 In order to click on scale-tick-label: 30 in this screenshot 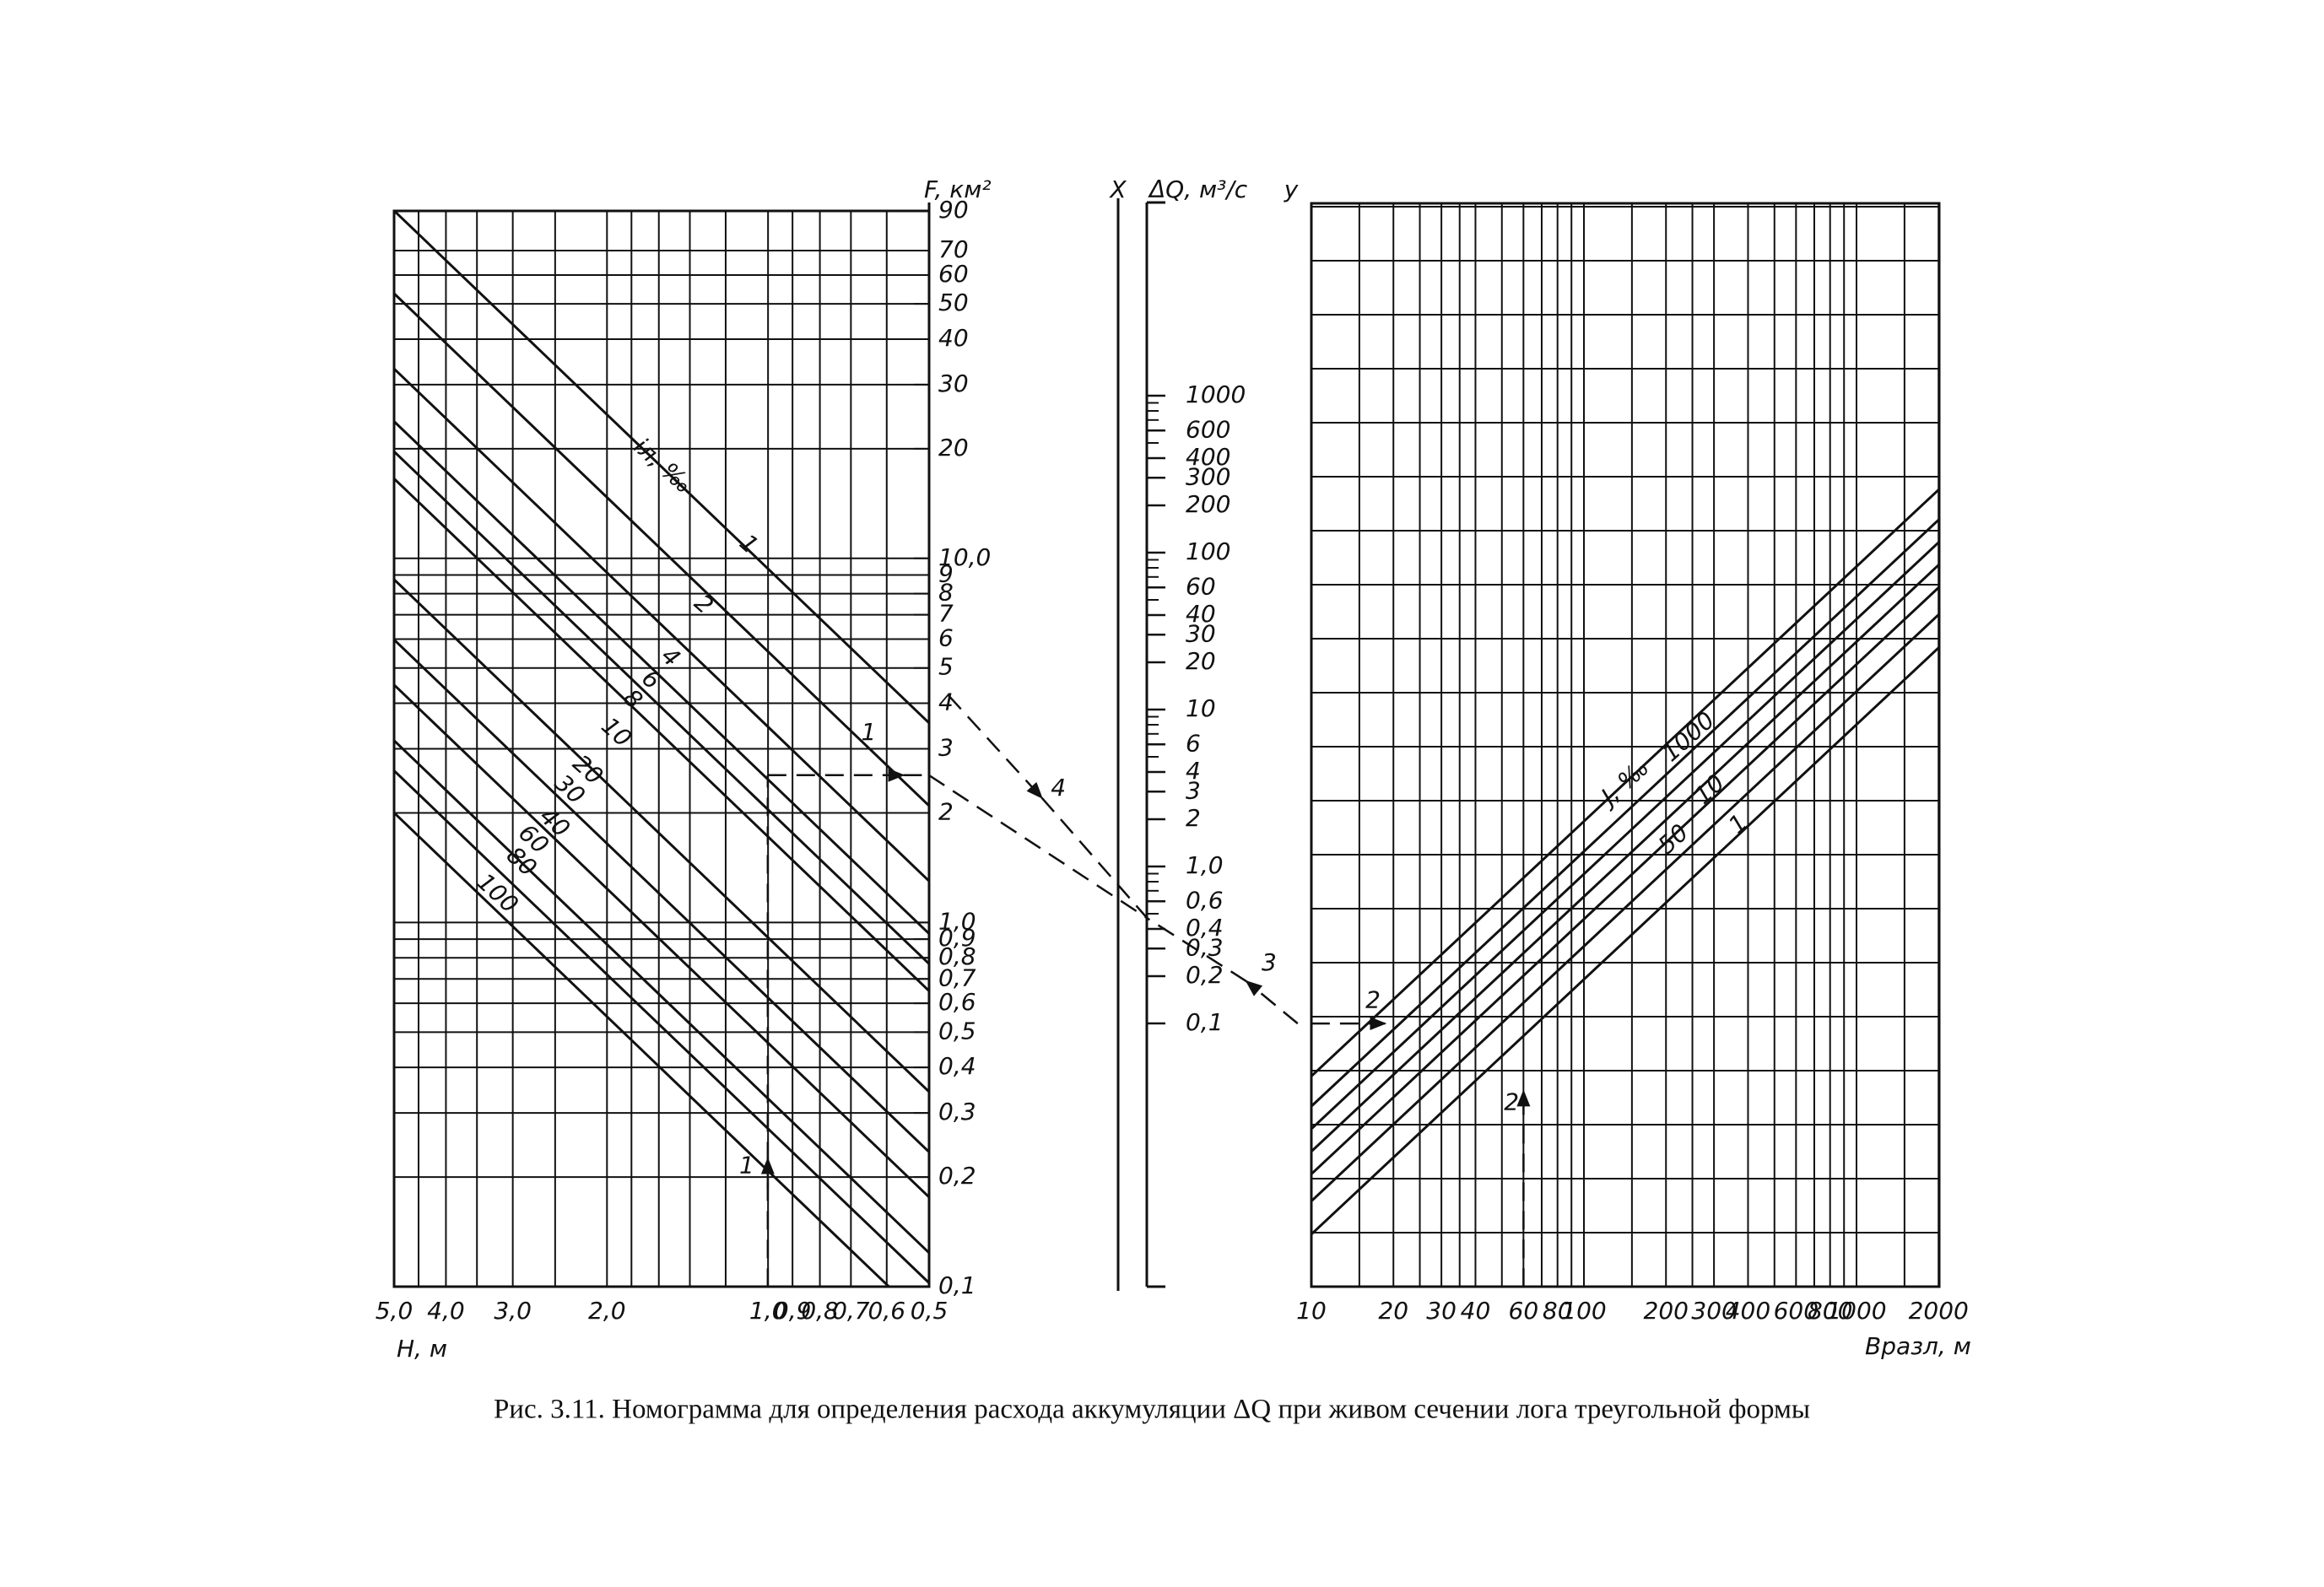, I will do `click(1201, 633)`.